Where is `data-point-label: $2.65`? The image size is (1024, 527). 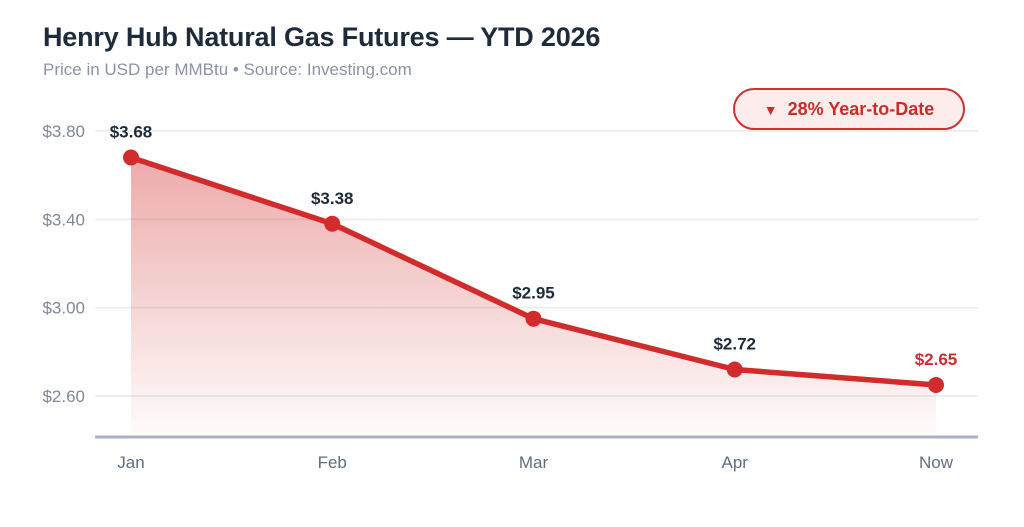
data-point-label: $2.65 is located at coordinates (936, 359).